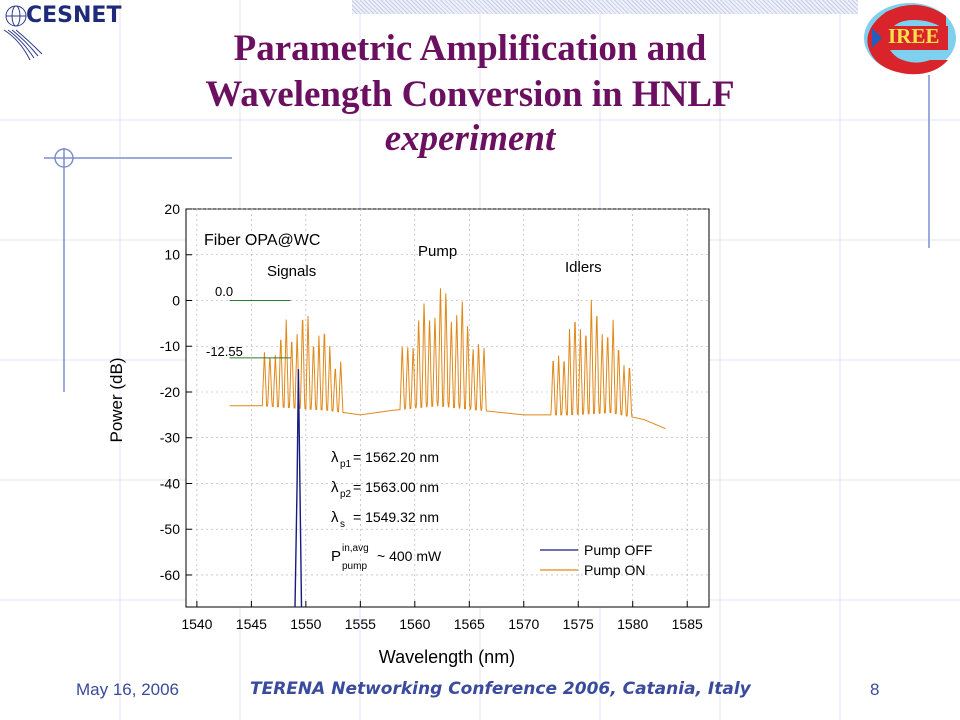  I want to click on lambda-p1-formula: λ p1 = 1562.20 nm, so click(385, 459).